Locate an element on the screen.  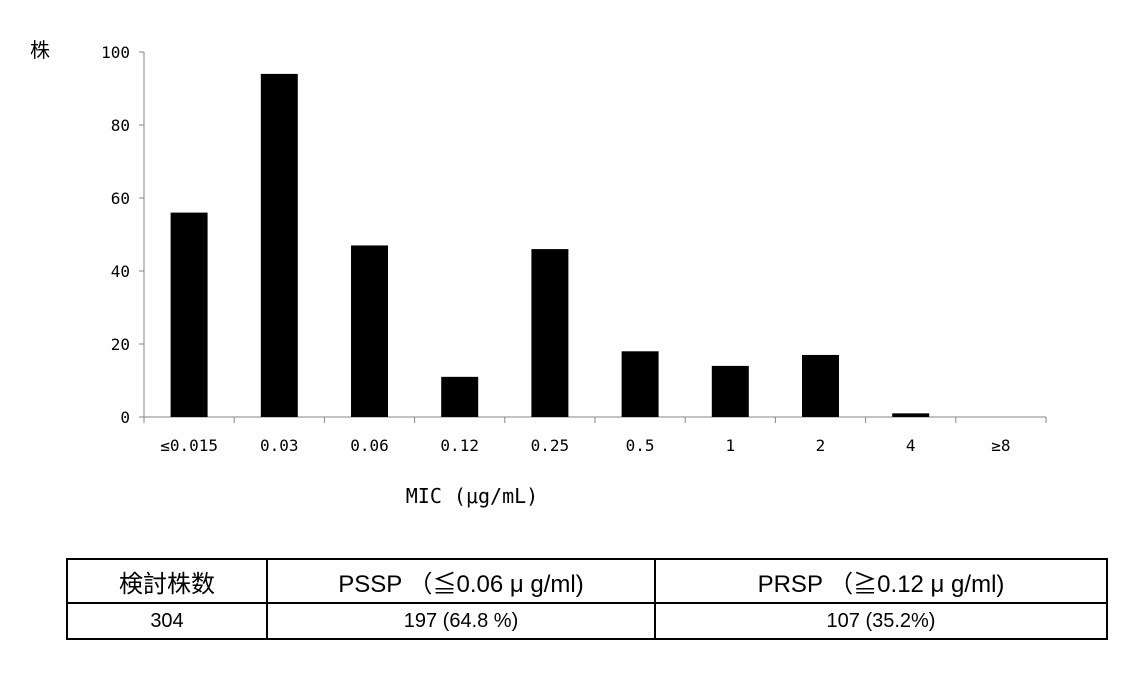
y-tick-label: 0 is located at coordinates (125, 417).